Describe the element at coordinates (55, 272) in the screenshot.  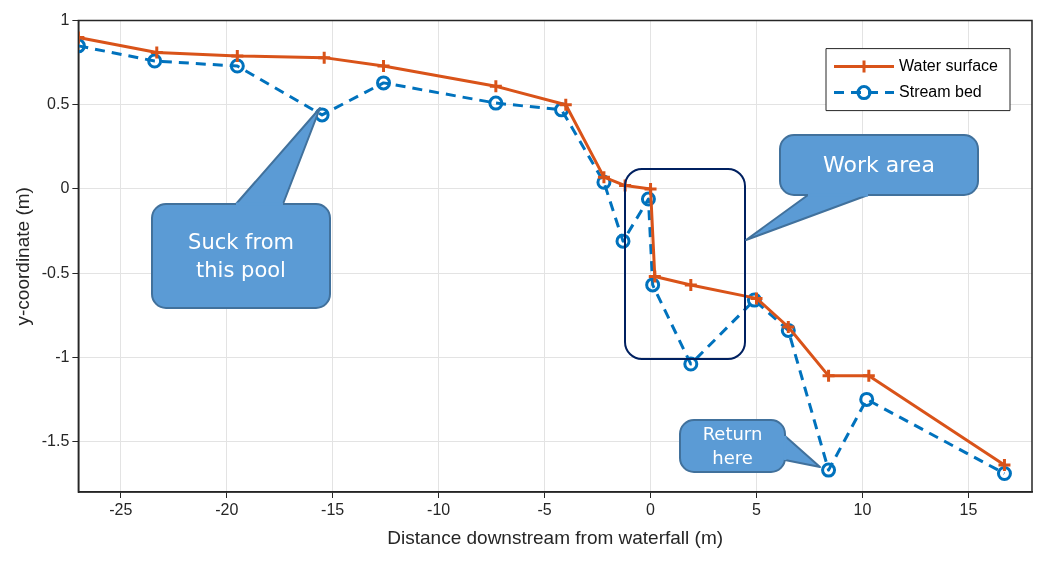
I see `y-tick-label: -0.5` at that location.